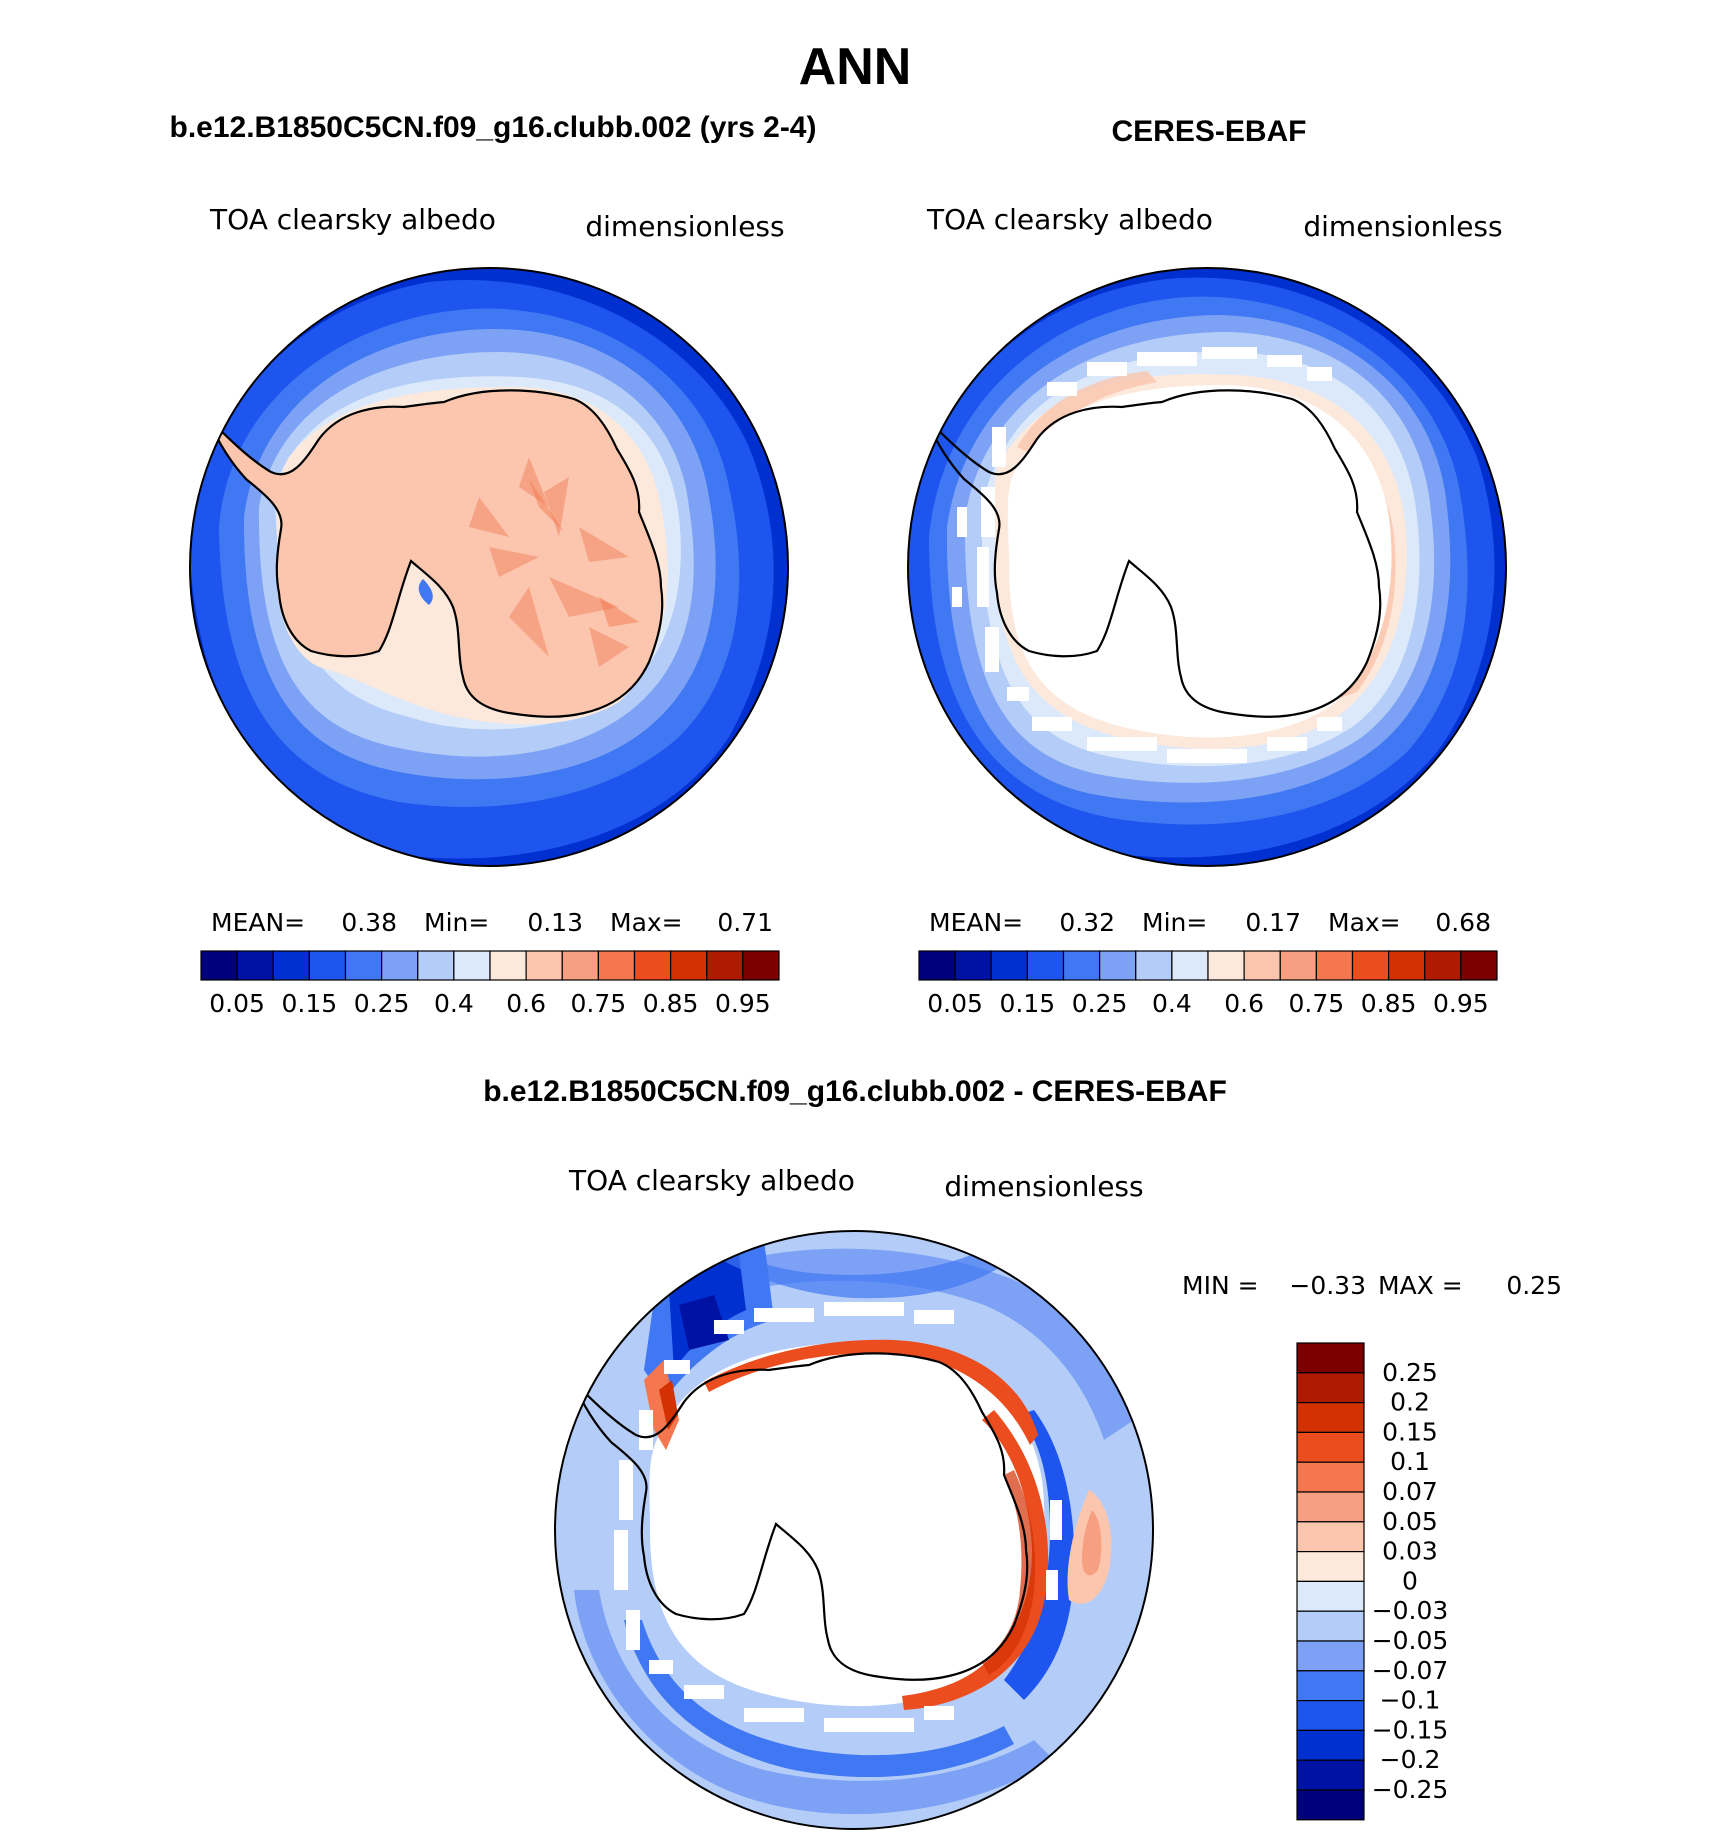 Image resolution: width=1710 pixels, height=1839 pixels. Describe the element at coordinates (489, 567) in the screenshot. I see `model-polar-map` at that location.